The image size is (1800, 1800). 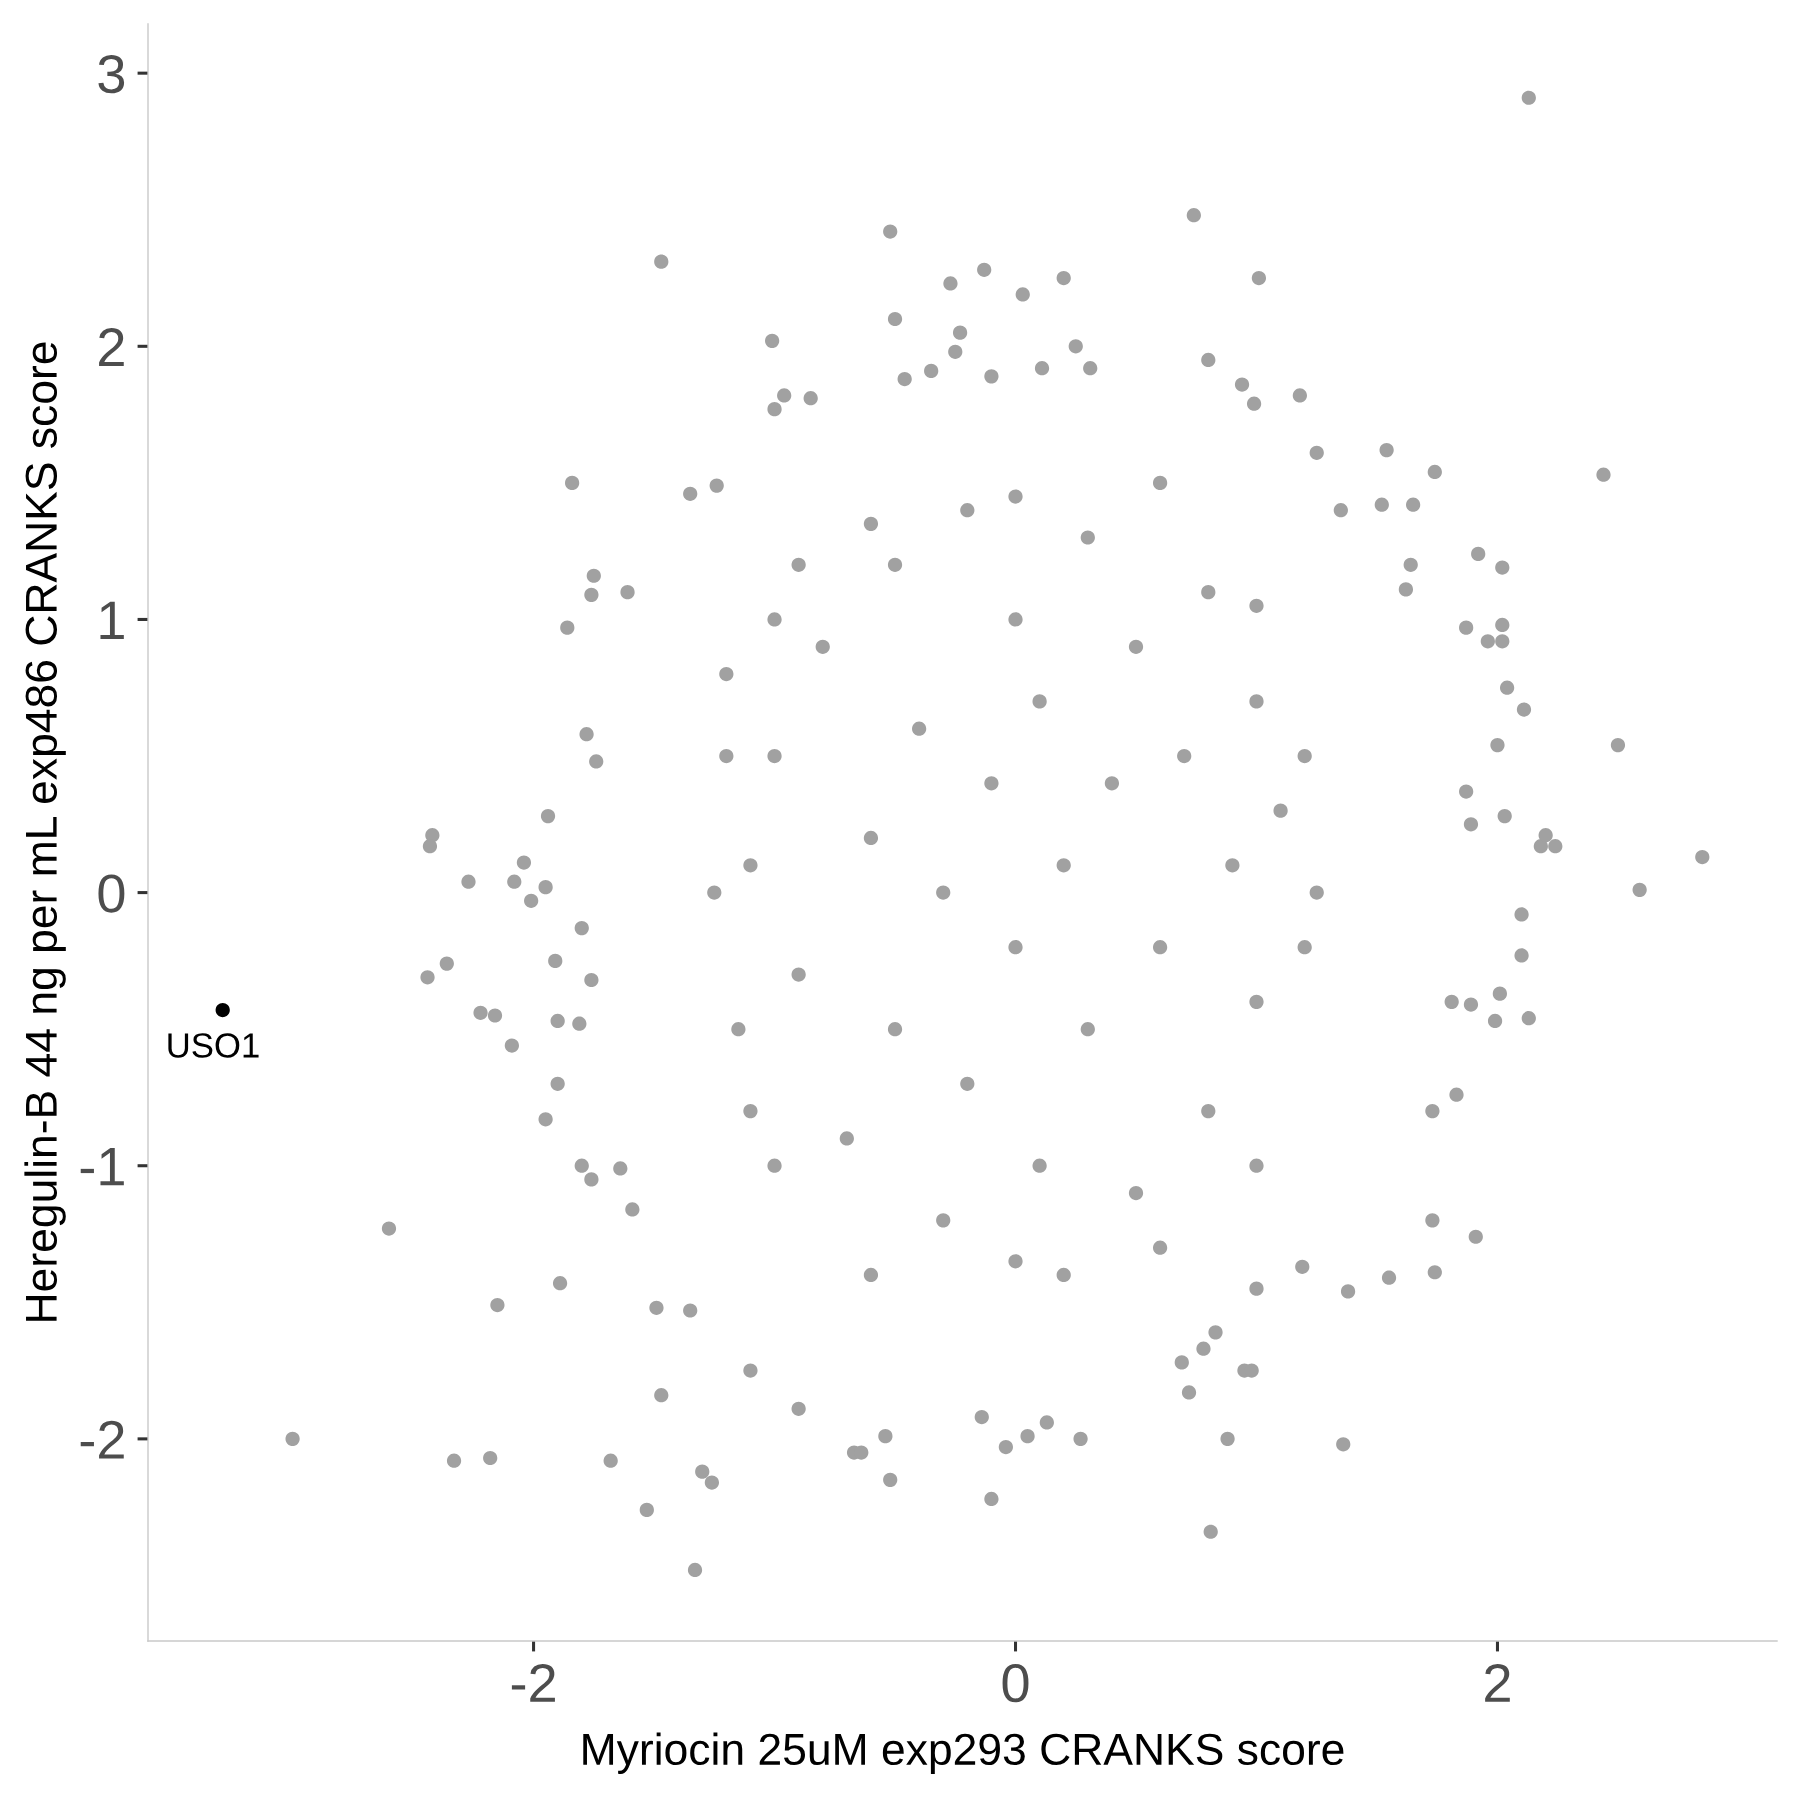 What do you see at coordinates (45, 831) in the screenshot?
I see `y-axis-title: Heregulin-B 44 ng per mL exp486 CRANKS score` at bounding box center [45, 831].